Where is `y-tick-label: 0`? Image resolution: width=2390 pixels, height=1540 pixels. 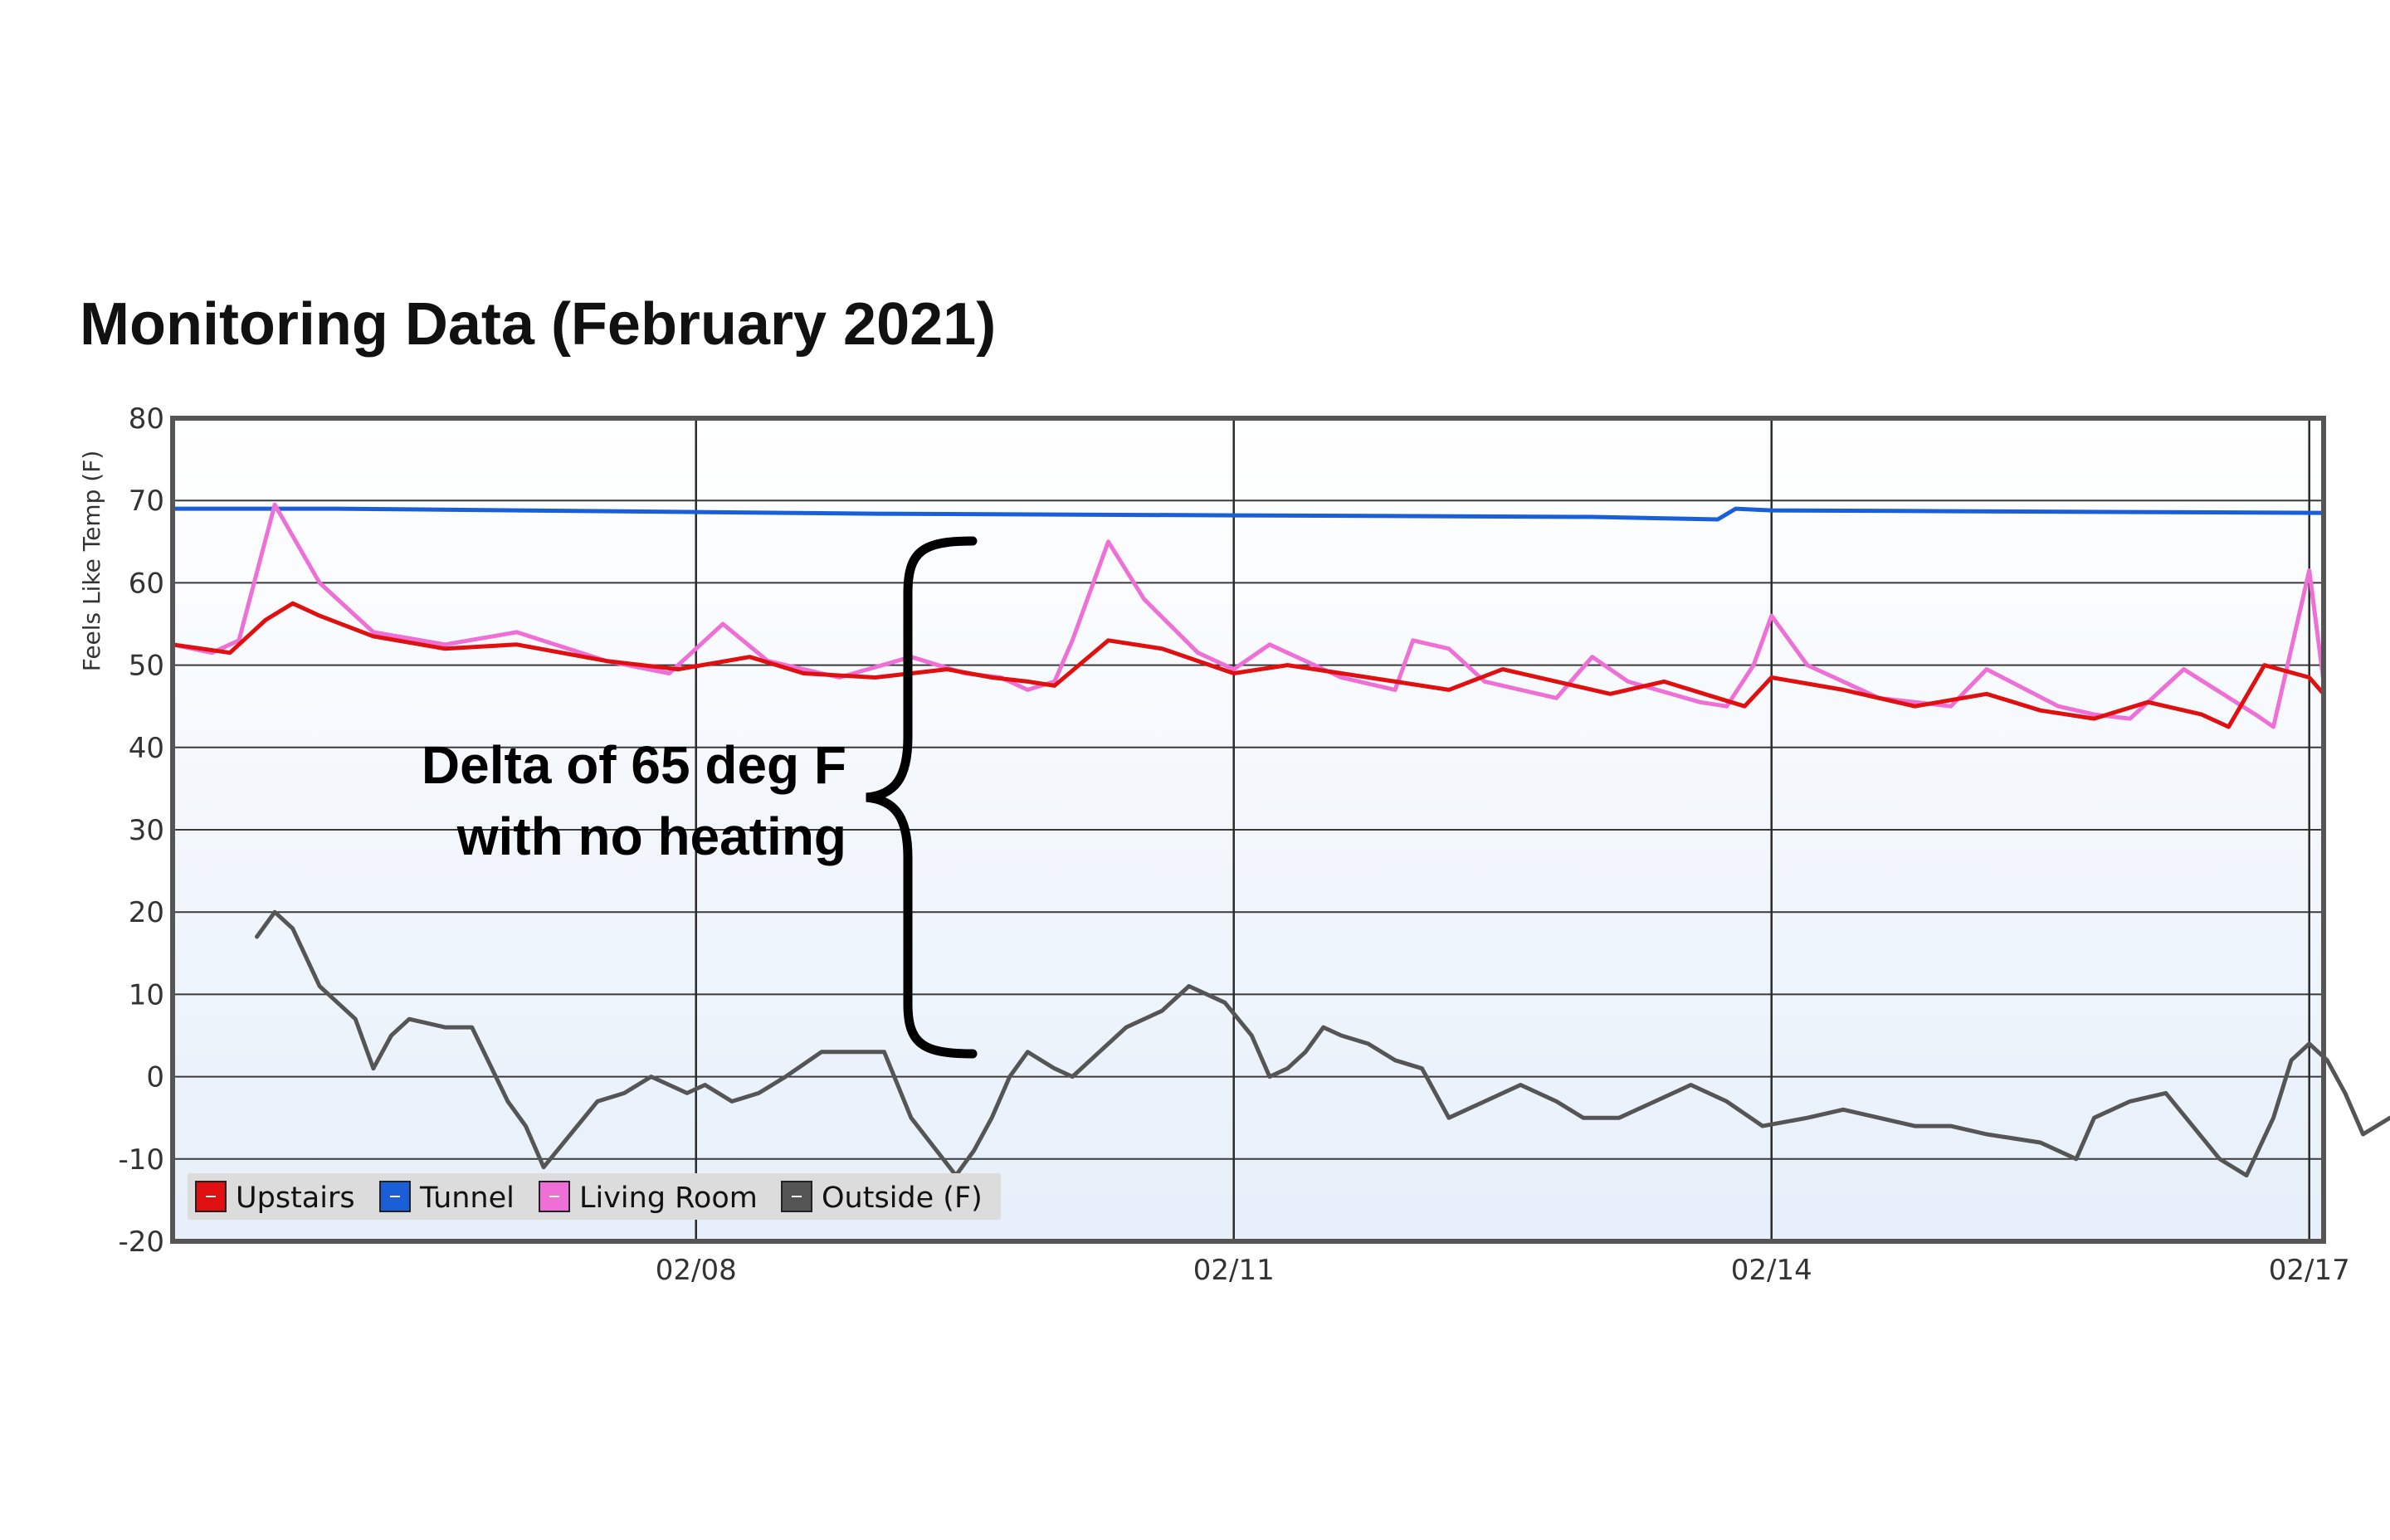 y-tick-label: 0 is located at coordinates (155, 1077).